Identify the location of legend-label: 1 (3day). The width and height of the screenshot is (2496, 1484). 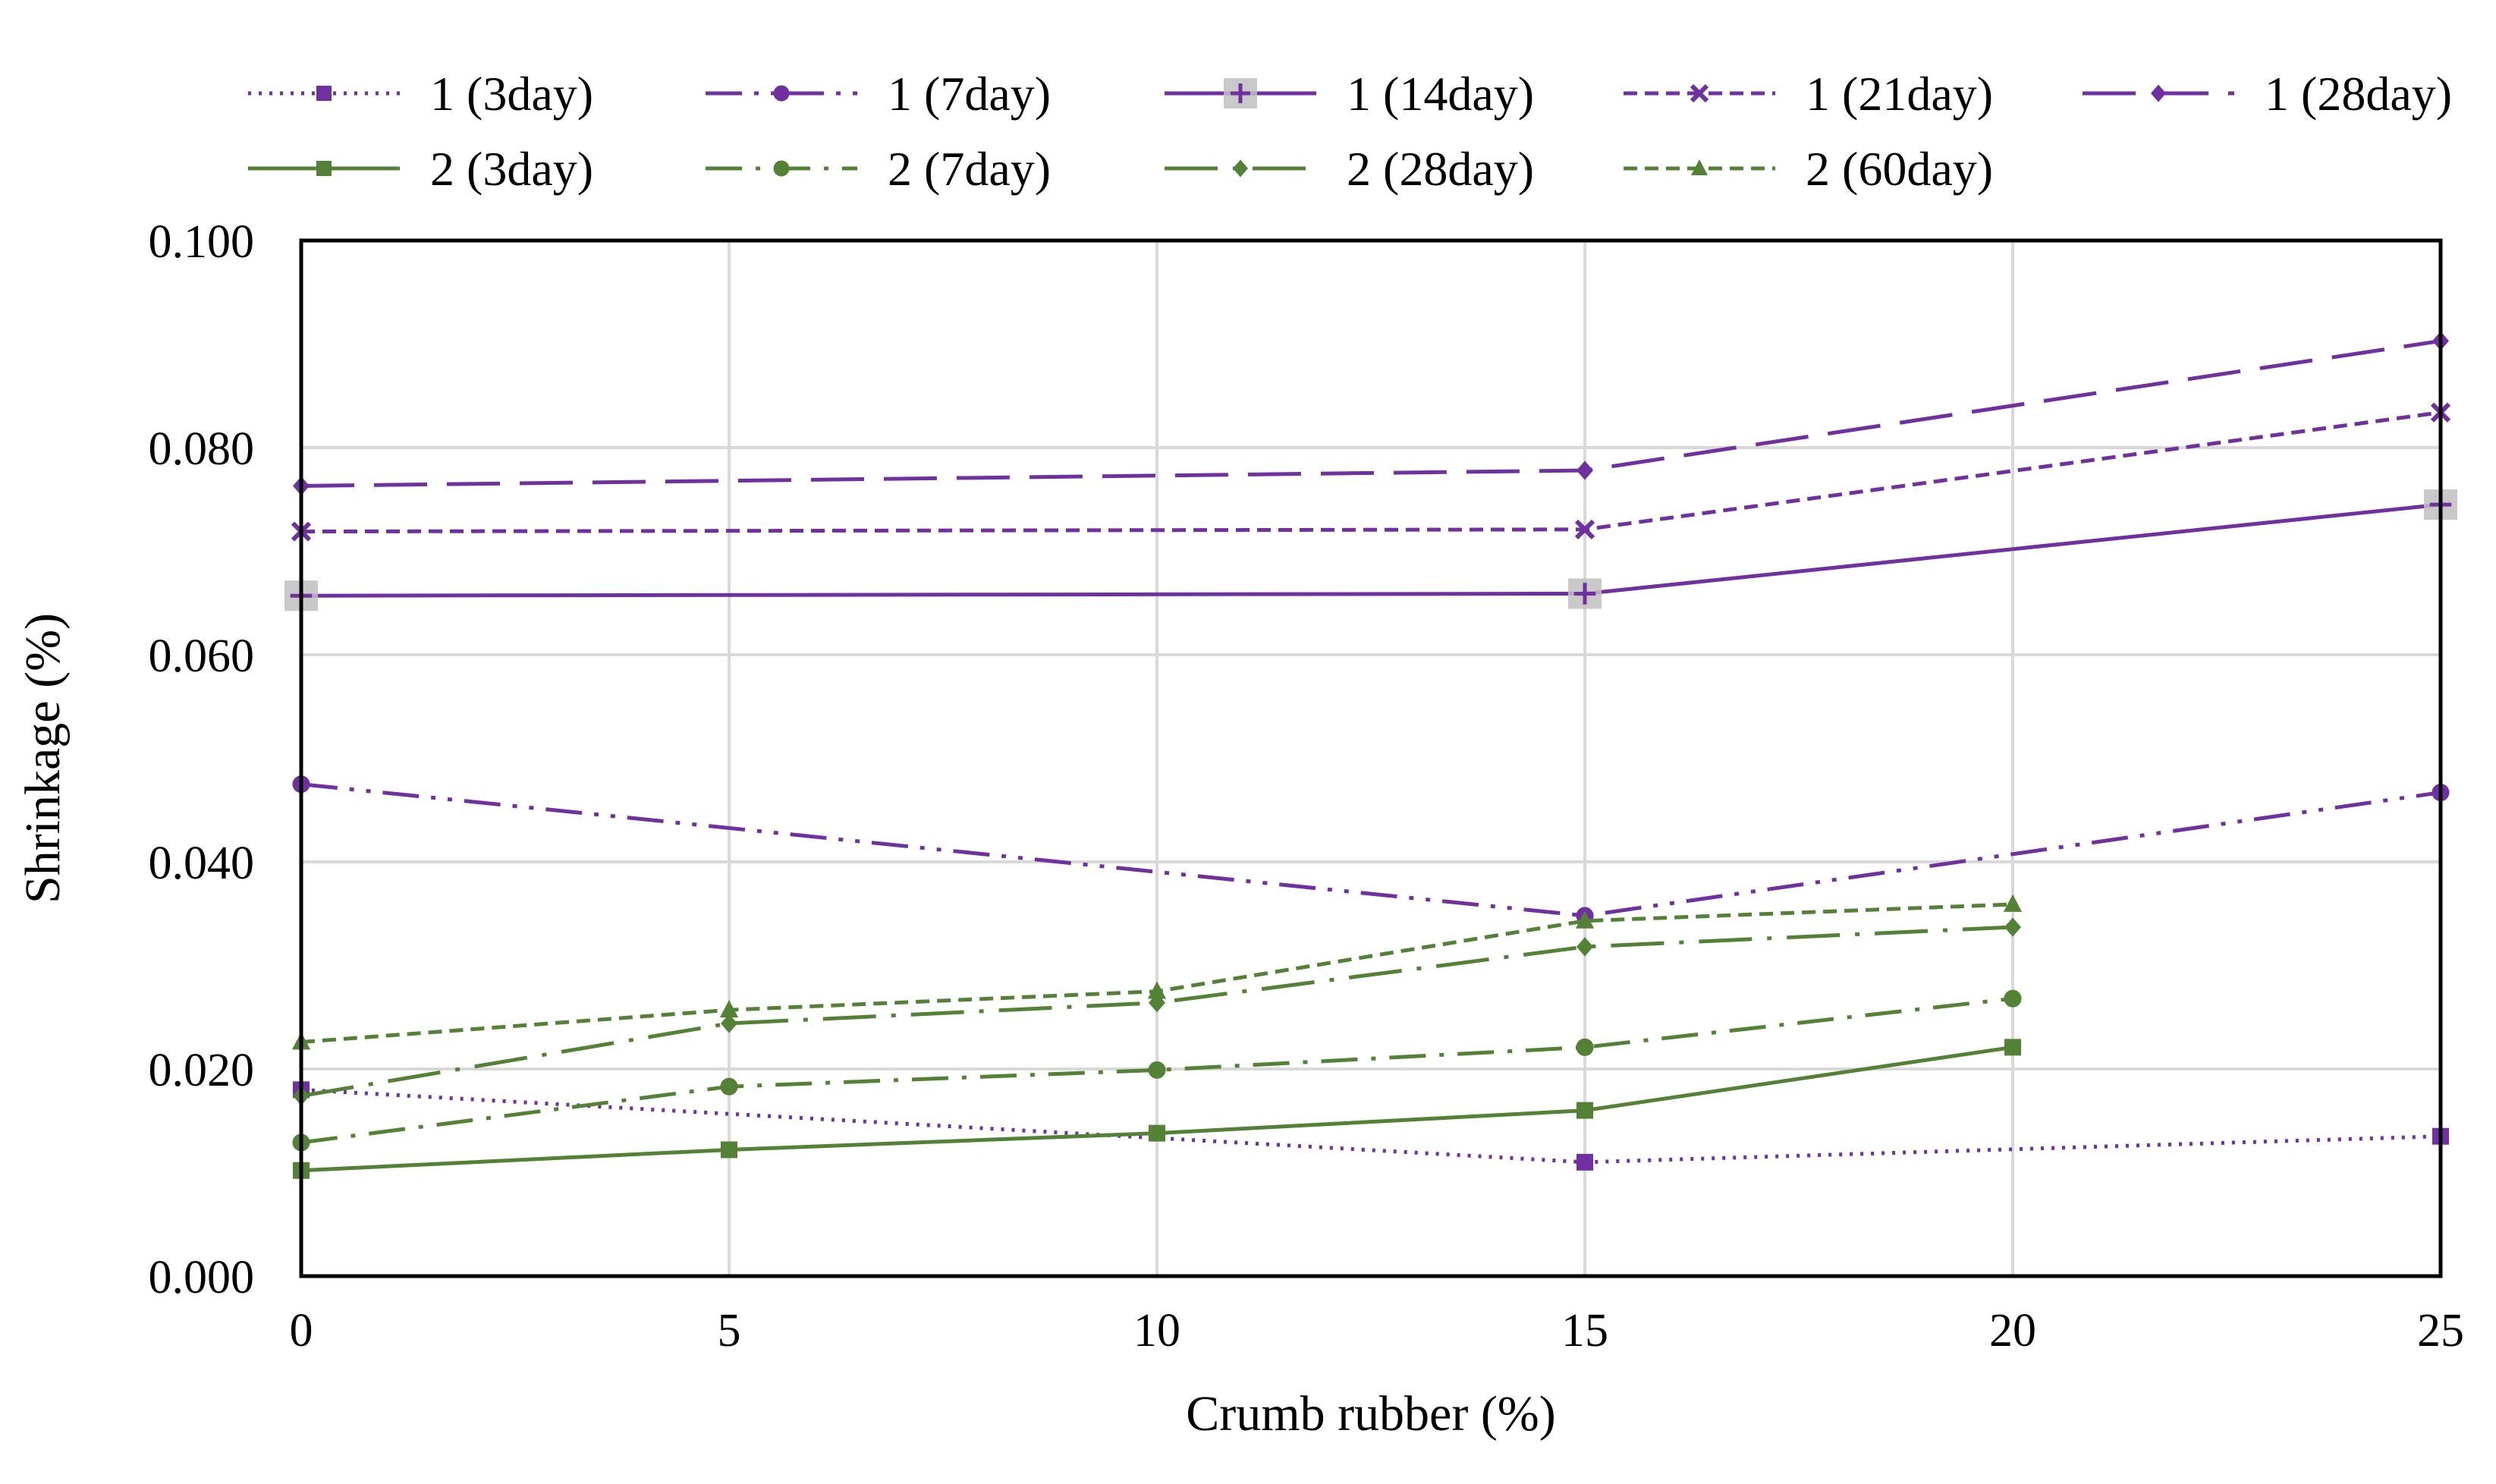
(512, 94).